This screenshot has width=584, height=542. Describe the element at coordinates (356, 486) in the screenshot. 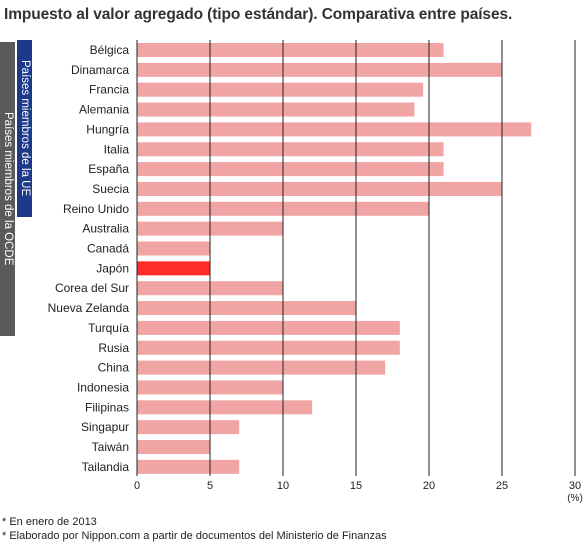

I see `x-tick-label: 15` at that location.